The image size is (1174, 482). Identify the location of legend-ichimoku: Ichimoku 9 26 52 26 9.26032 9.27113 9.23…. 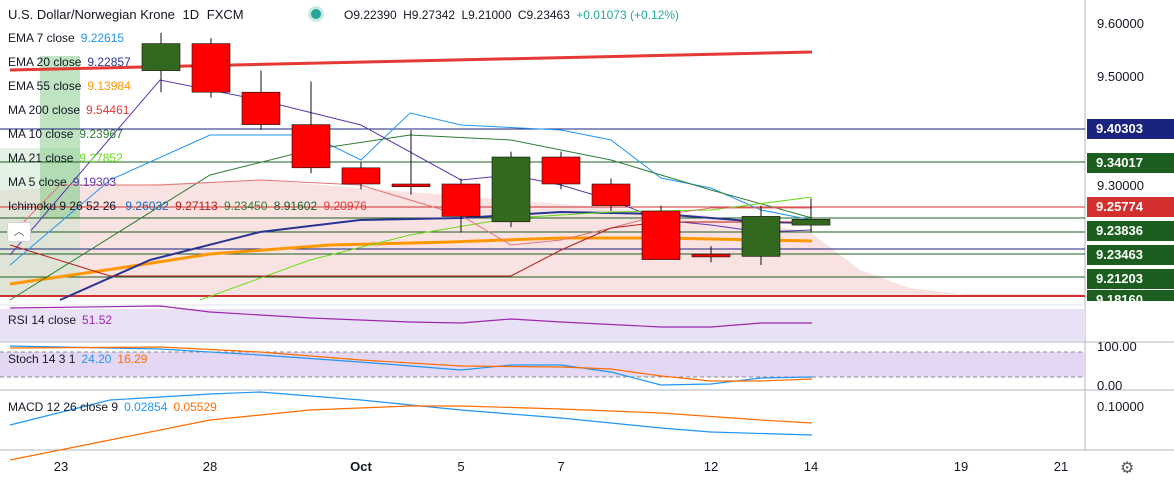
(187, 206).